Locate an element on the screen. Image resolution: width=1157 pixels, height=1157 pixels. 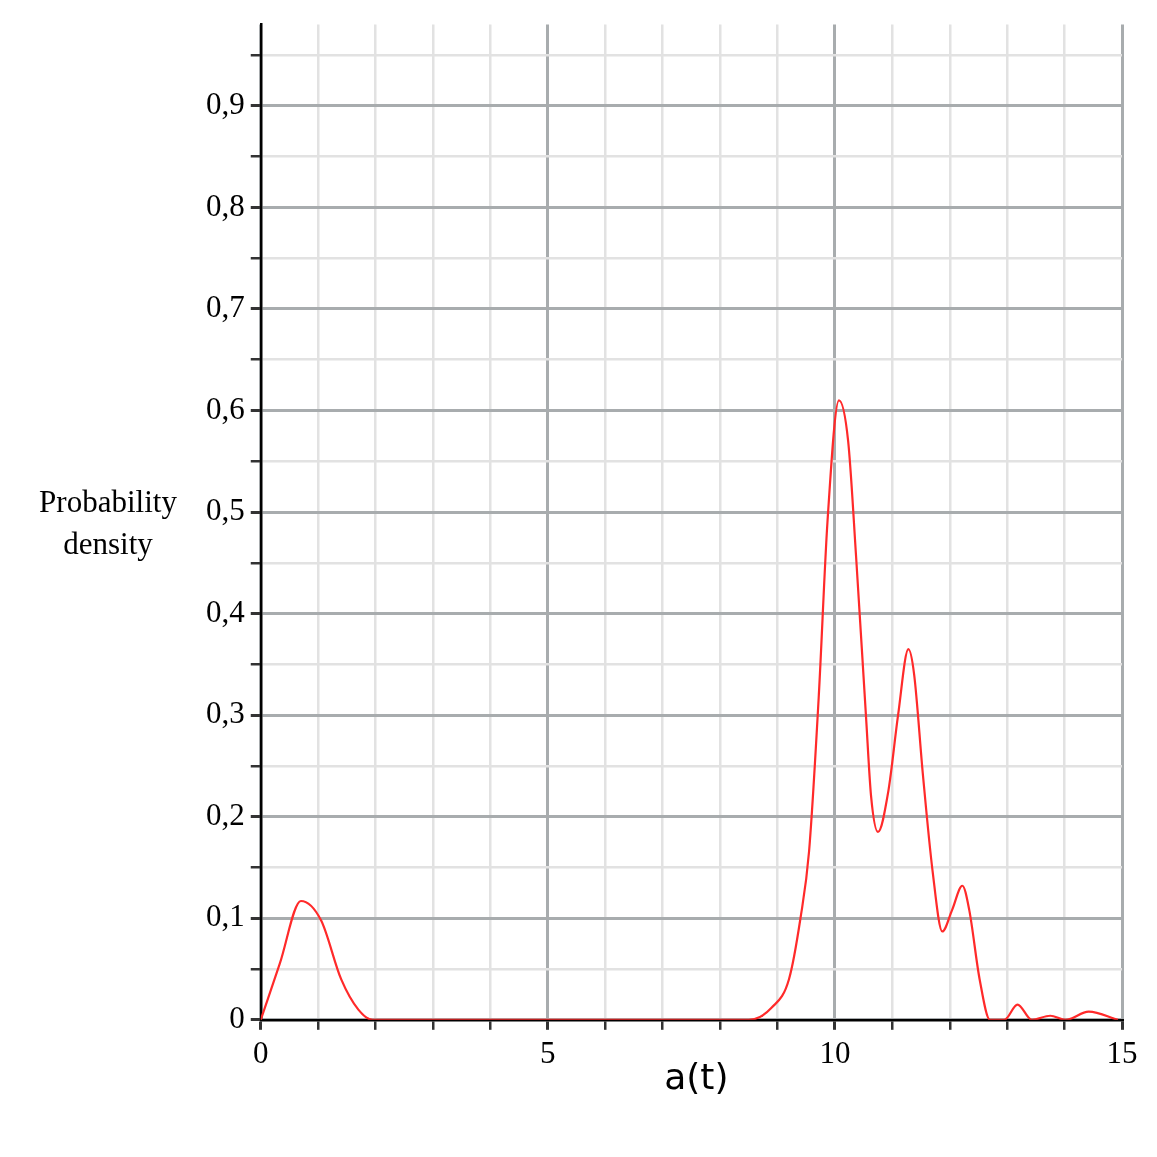
y-tick-label: 0,2 is located at coordinates (225, 814).